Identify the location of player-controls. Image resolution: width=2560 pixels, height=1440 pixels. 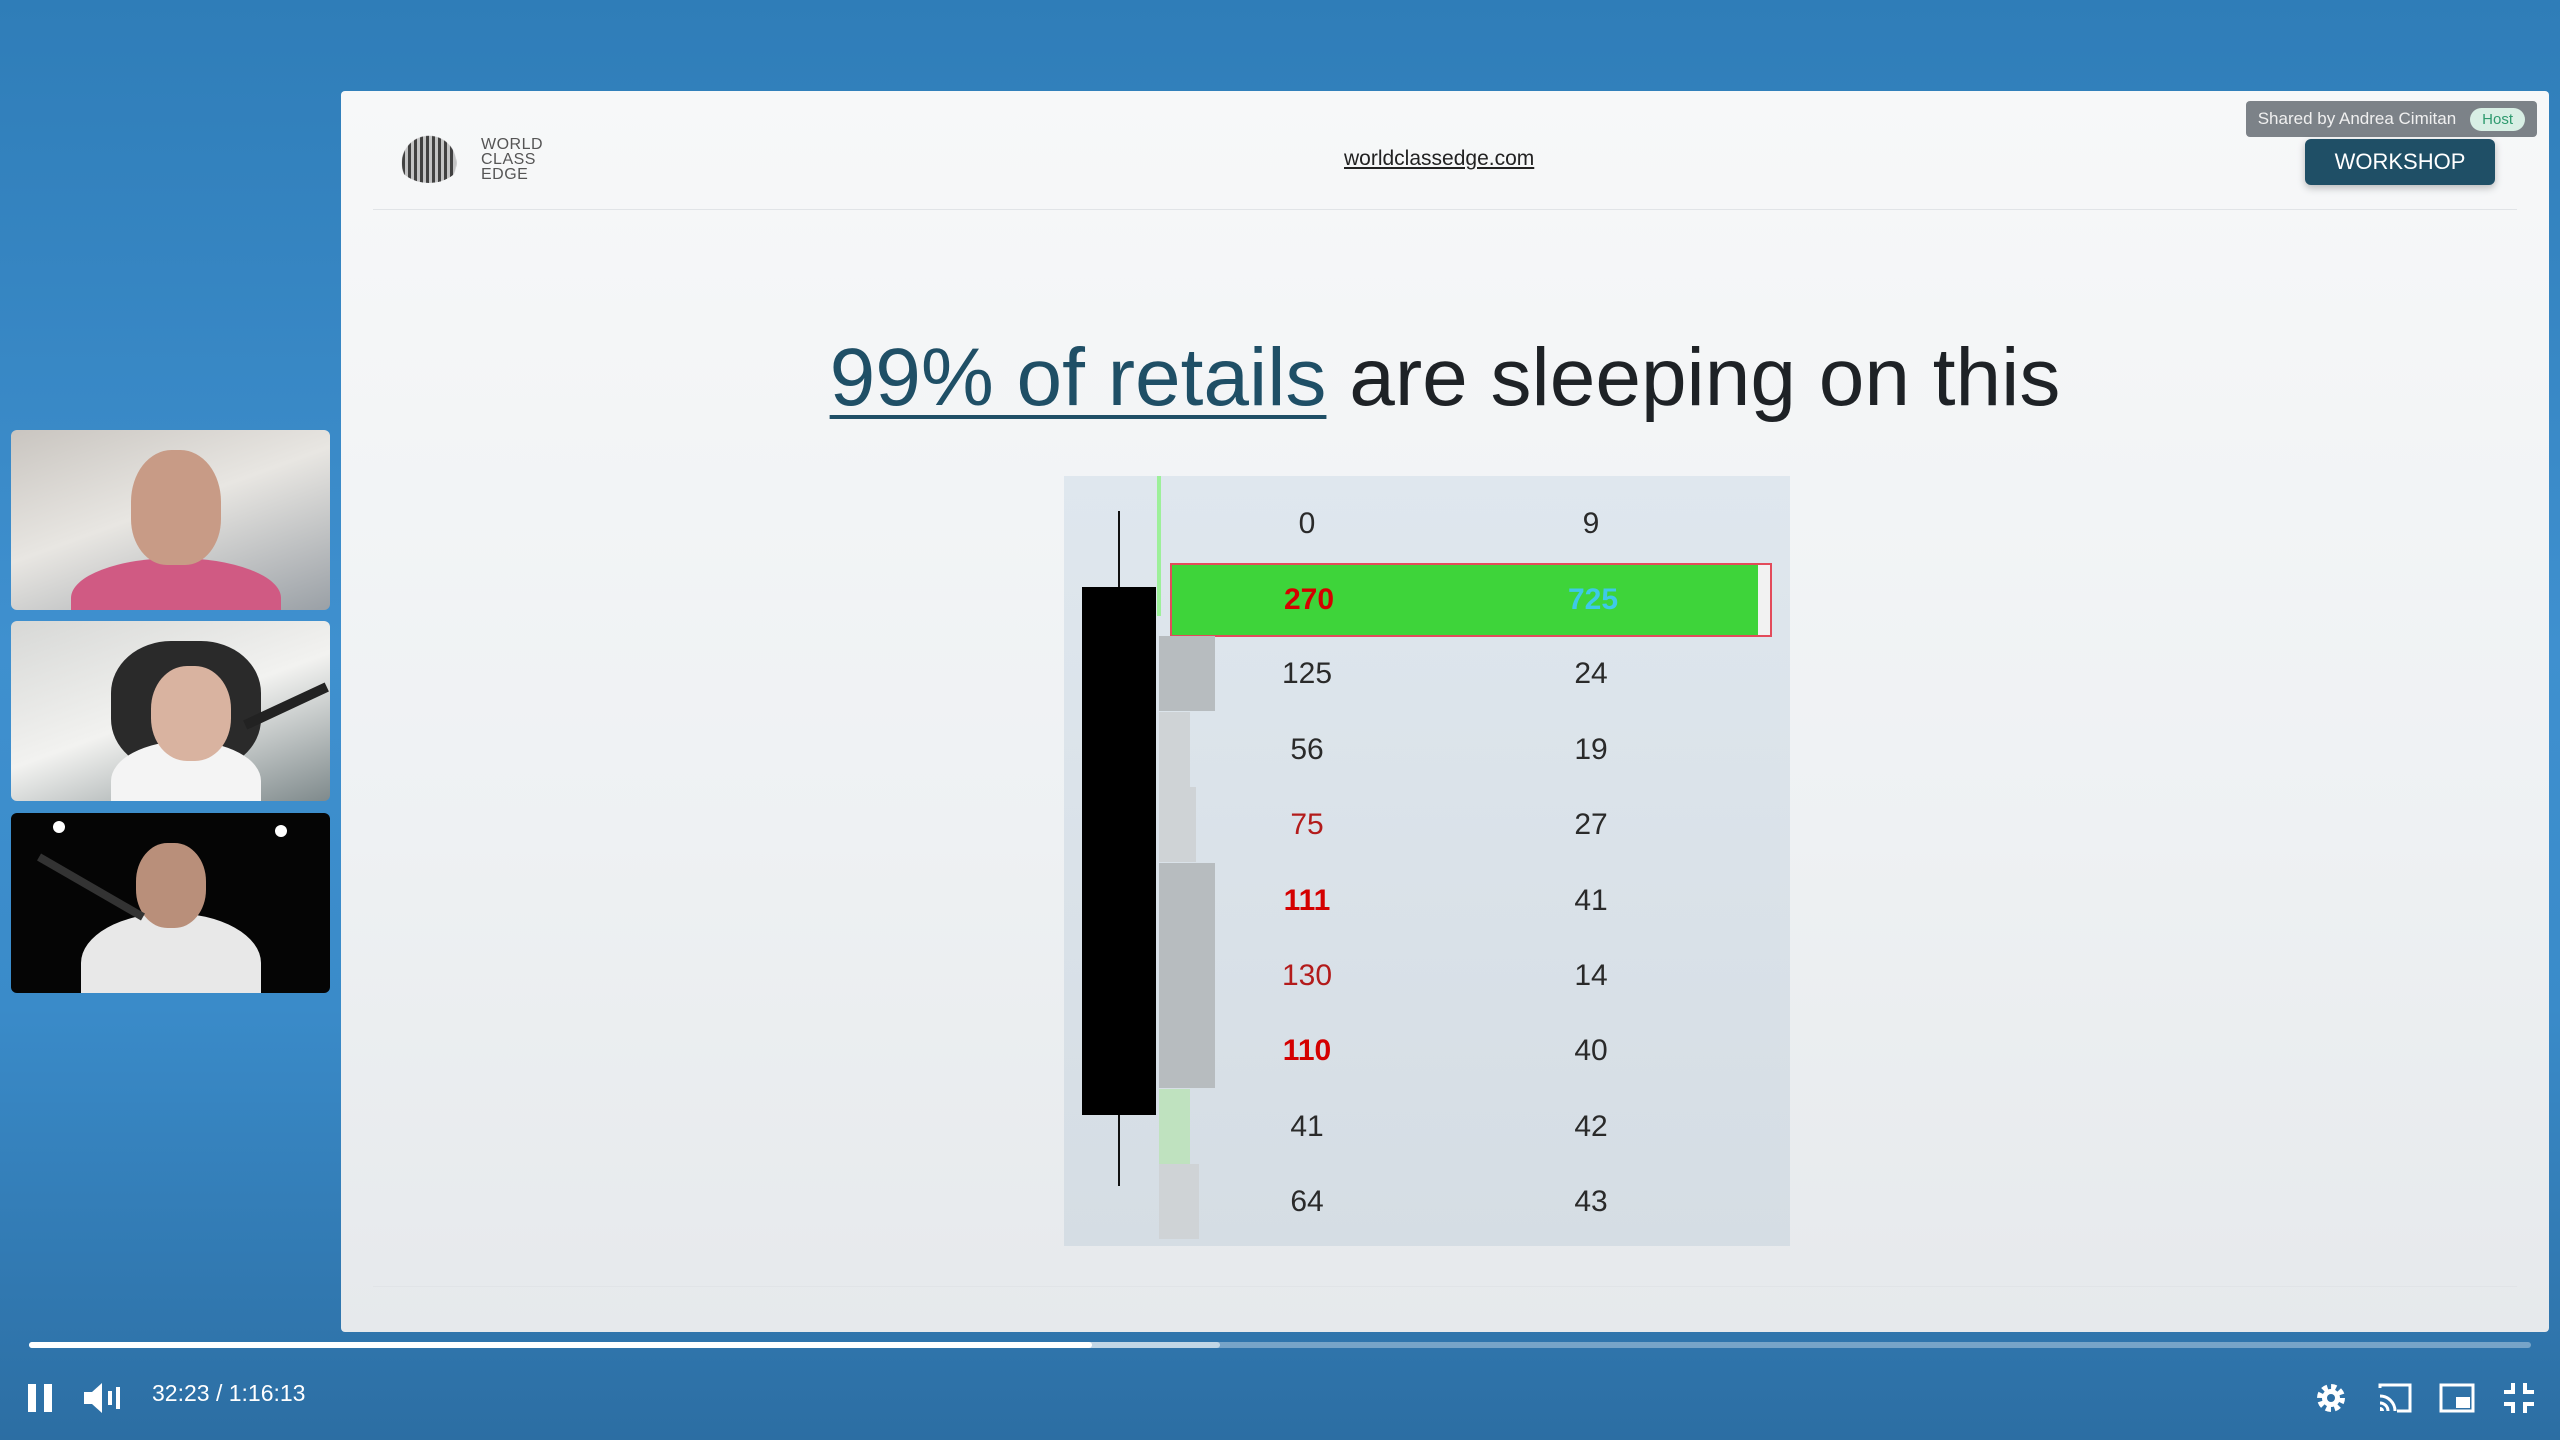
(1280, 1398).